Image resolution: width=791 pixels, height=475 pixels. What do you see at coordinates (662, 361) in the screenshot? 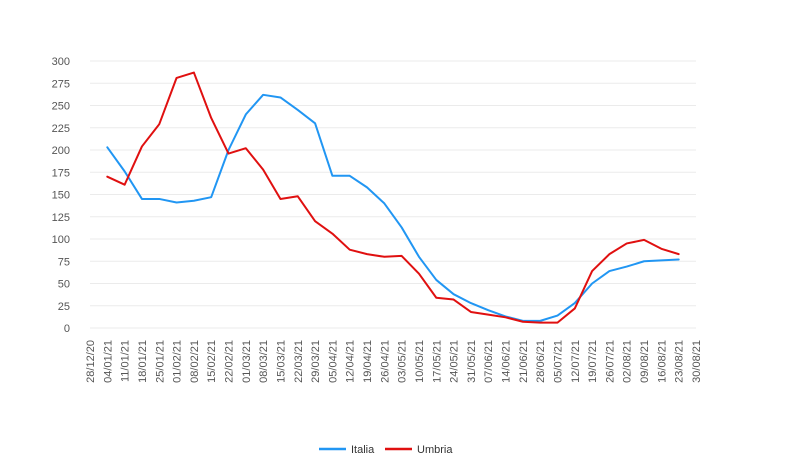
I see `x-tick-label: 16/08/21` at bounding box center [662, 361].